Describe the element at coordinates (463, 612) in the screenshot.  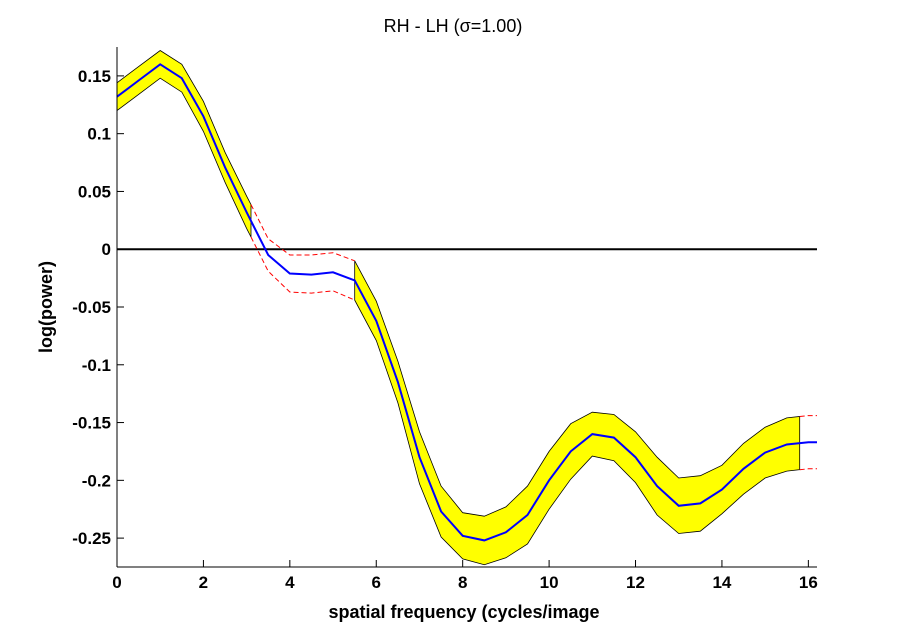
I see `x-axis-label: spatial frequency (cycles/image` at that location.